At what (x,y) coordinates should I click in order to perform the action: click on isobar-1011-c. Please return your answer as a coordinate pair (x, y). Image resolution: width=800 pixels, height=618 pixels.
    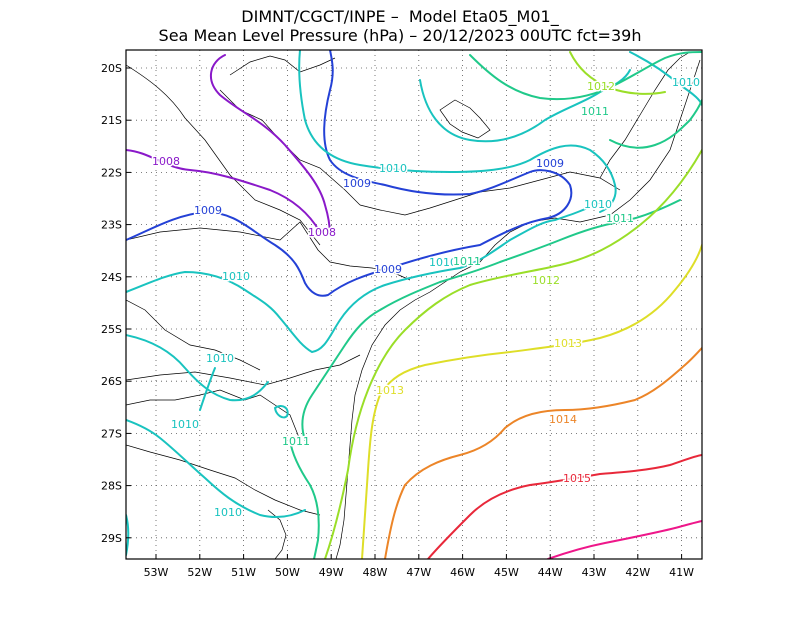
    Looking at the image, I should click on (585, 76).